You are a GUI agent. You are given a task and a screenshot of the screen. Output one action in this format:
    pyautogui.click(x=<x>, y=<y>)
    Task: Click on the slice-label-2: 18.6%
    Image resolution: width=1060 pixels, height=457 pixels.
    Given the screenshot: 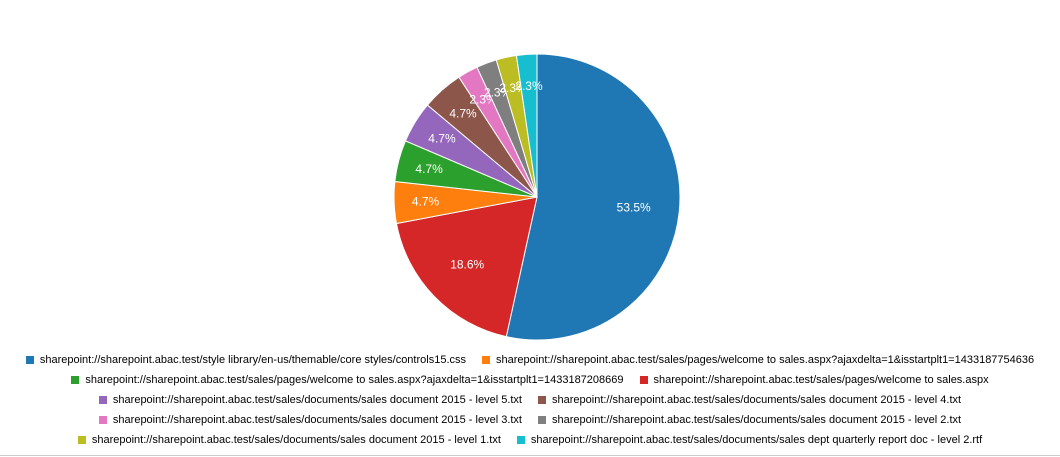 What is the action you would take?
    pyautogui.click(x=467, y=265)
    